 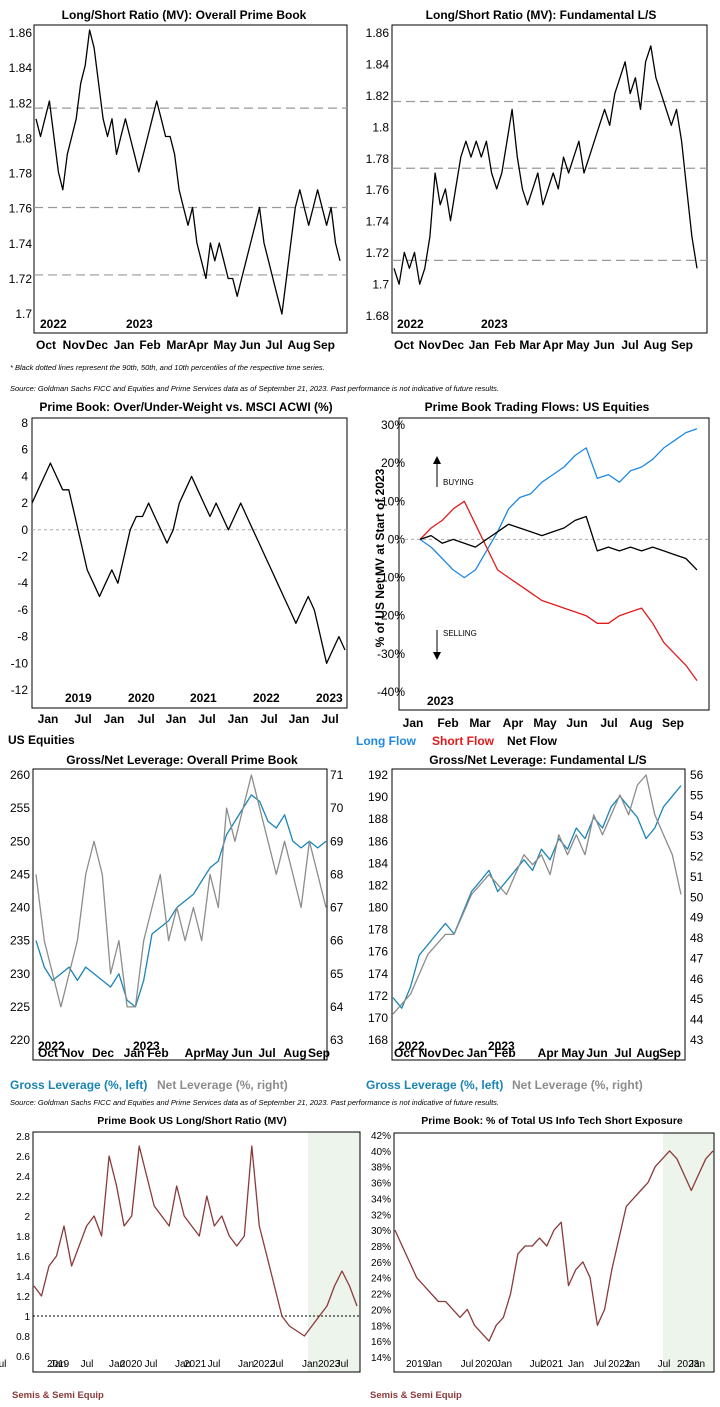 I want to click on c3-plot-frame, so click(x=189, y=563).